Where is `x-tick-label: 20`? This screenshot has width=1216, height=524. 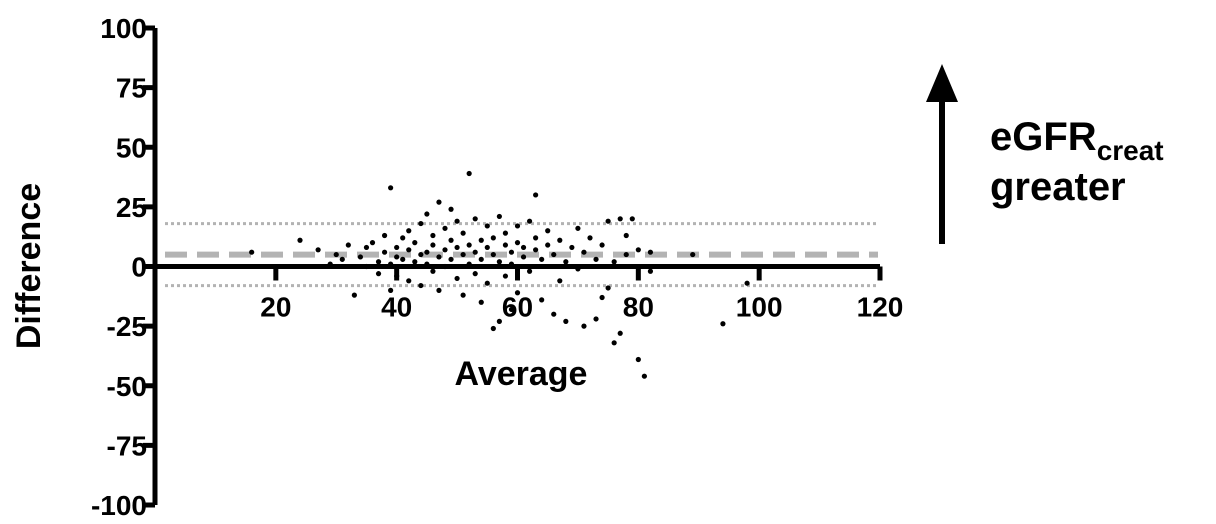
x-tick-label: 20 is located at coordinates (275, 307).